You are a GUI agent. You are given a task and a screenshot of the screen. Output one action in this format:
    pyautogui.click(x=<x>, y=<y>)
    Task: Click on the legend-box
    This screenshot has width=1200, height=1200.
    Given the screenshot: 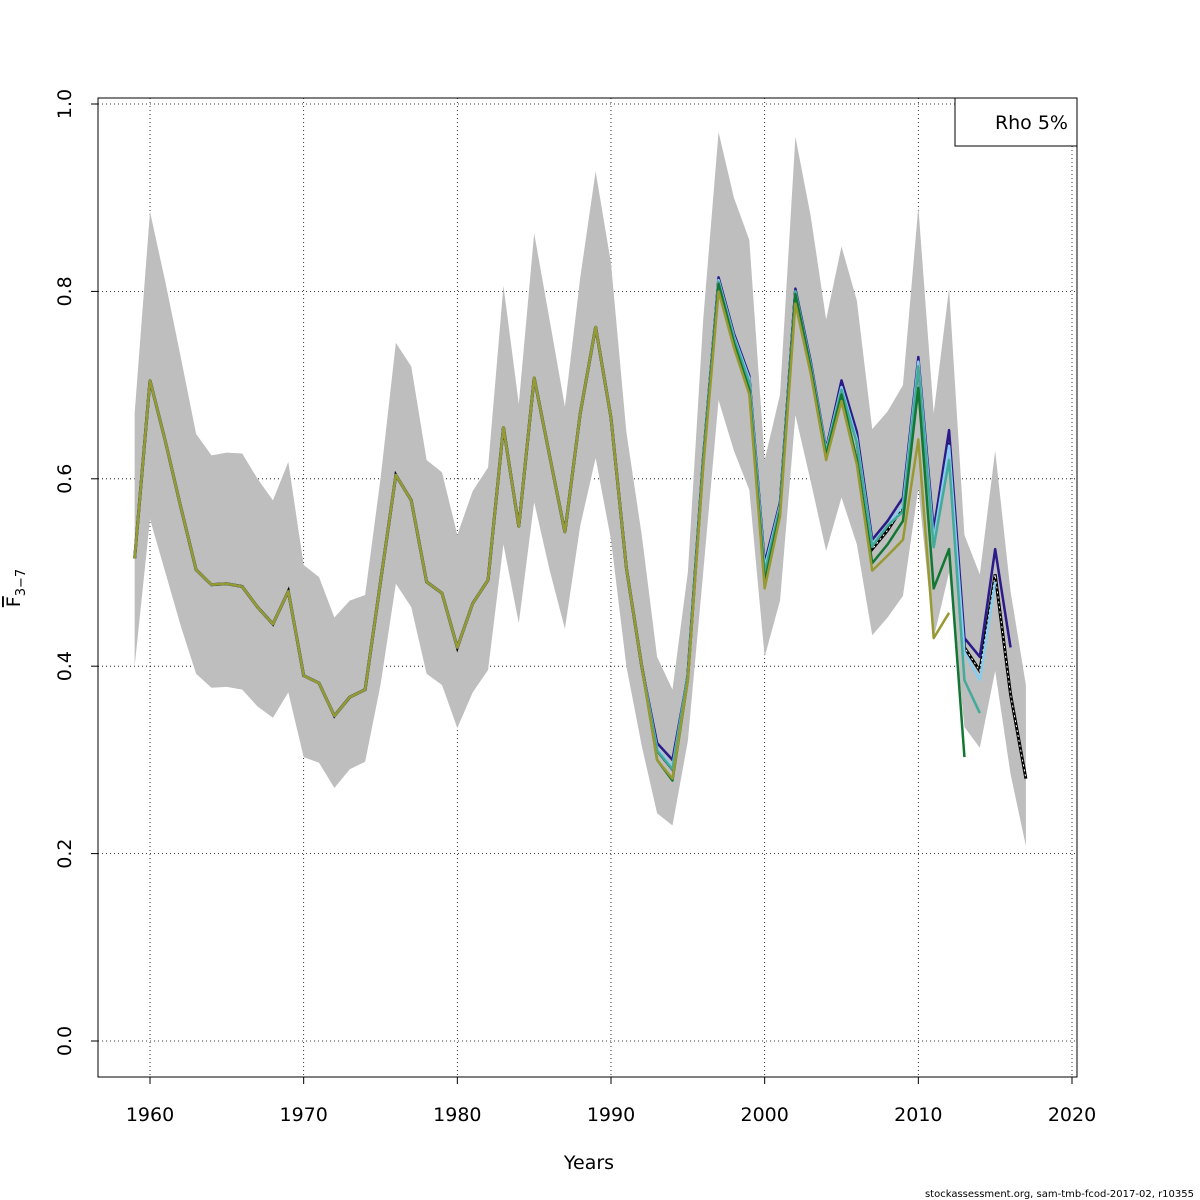 What is the action you would take?
    pyautogui.click(x=1016, y=122)
    